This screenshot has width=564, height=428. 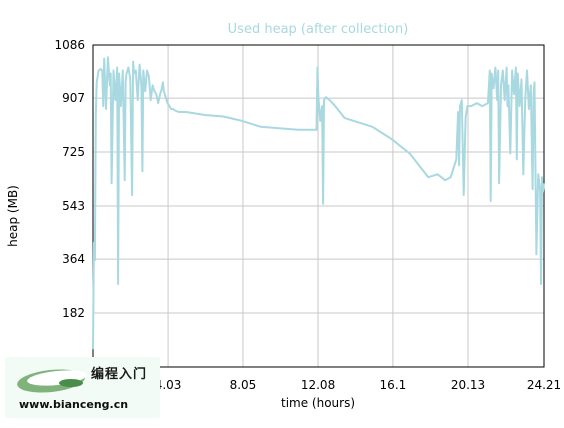 I want to click on y-tick-label: 182, so click(x=73, y=313).